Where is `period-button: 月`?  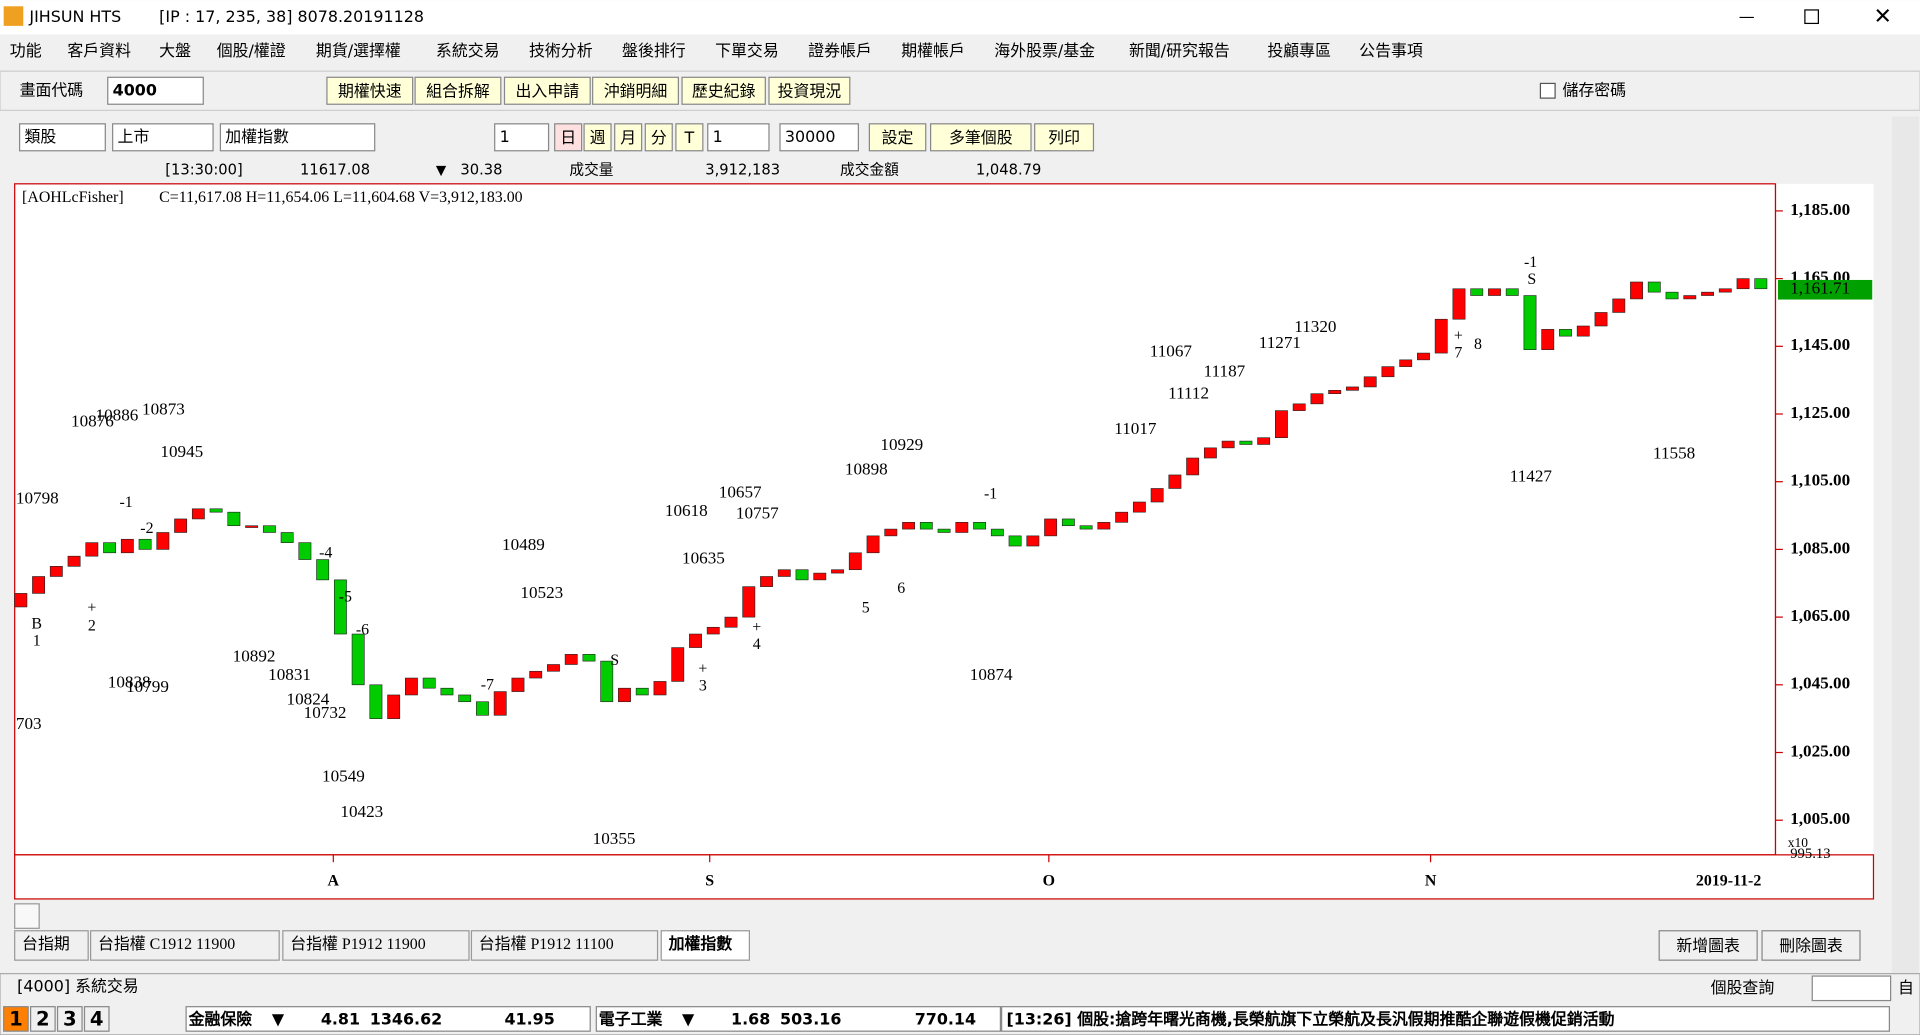
period-button: 月 is located at coordinates (628, 137).